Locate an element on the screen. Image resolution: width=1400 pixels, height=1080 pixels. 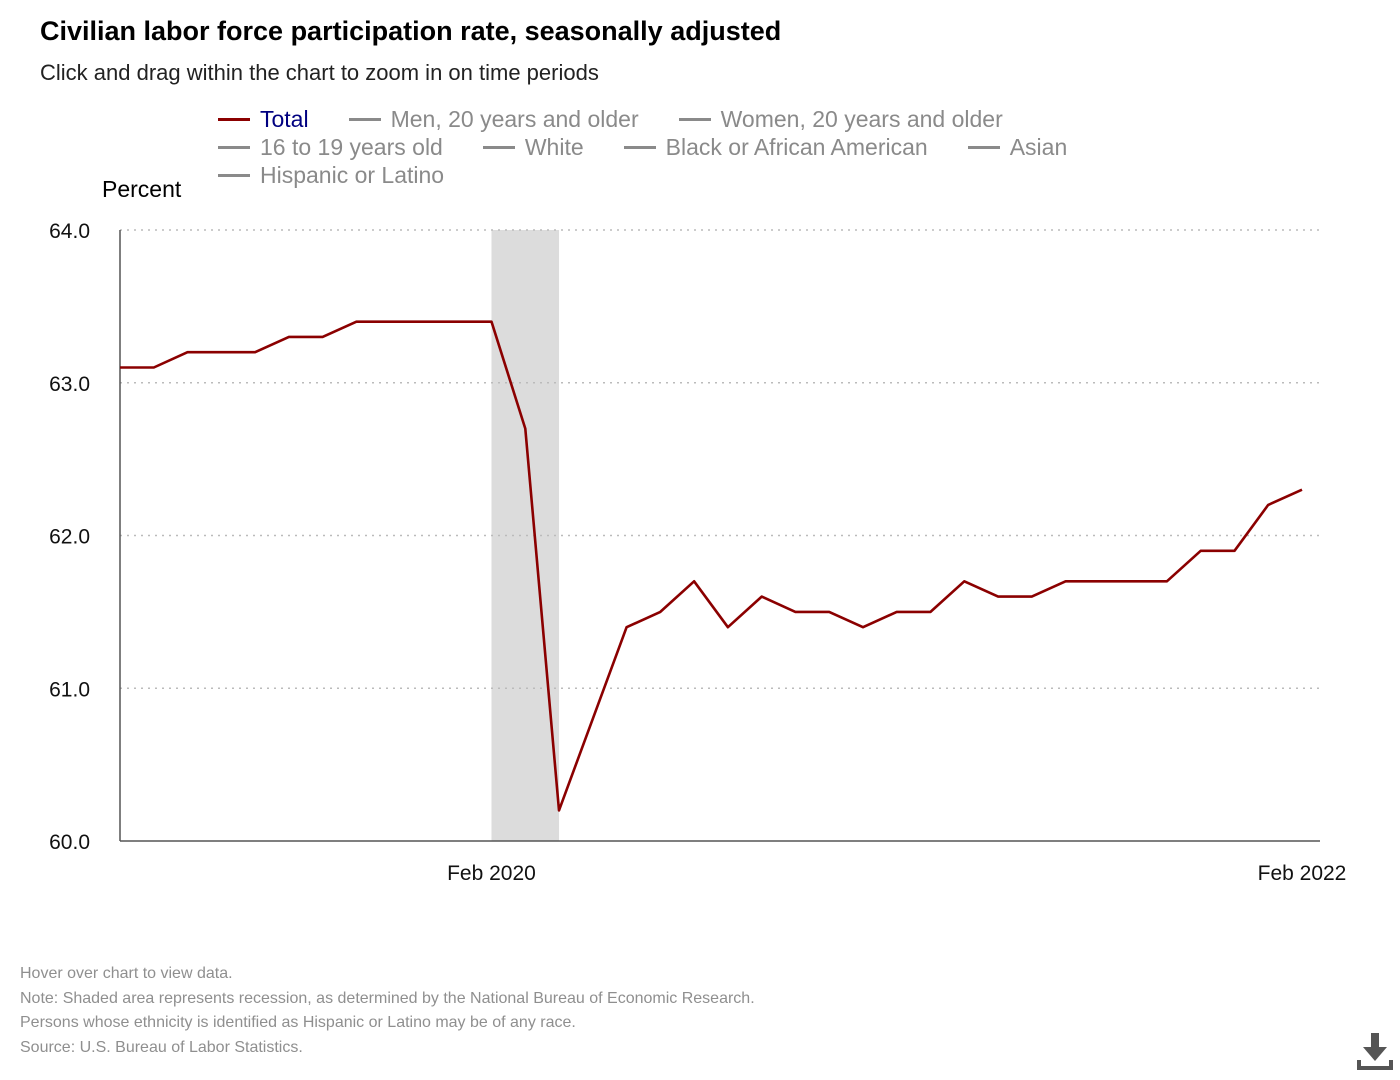
legend-item-black-or-african-american: Black or African American is located at coordinates (775, 147).